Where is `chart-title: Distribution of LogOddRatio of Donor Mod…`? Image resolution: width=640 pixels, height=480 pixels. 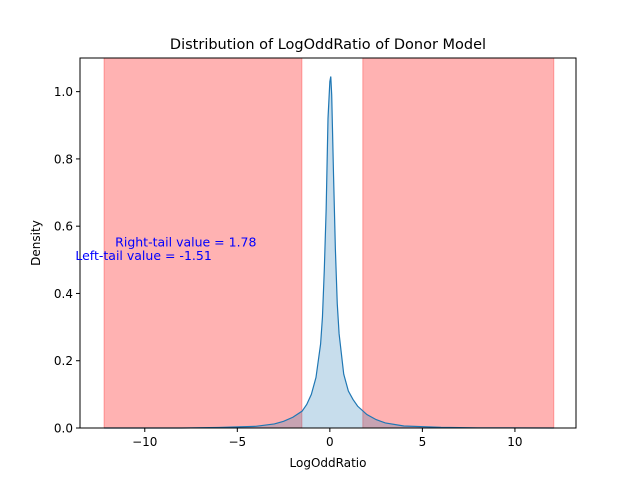 chart-title: Distribution of LogOddRatio of Donor Mod… is located at coordinates (328, 45).